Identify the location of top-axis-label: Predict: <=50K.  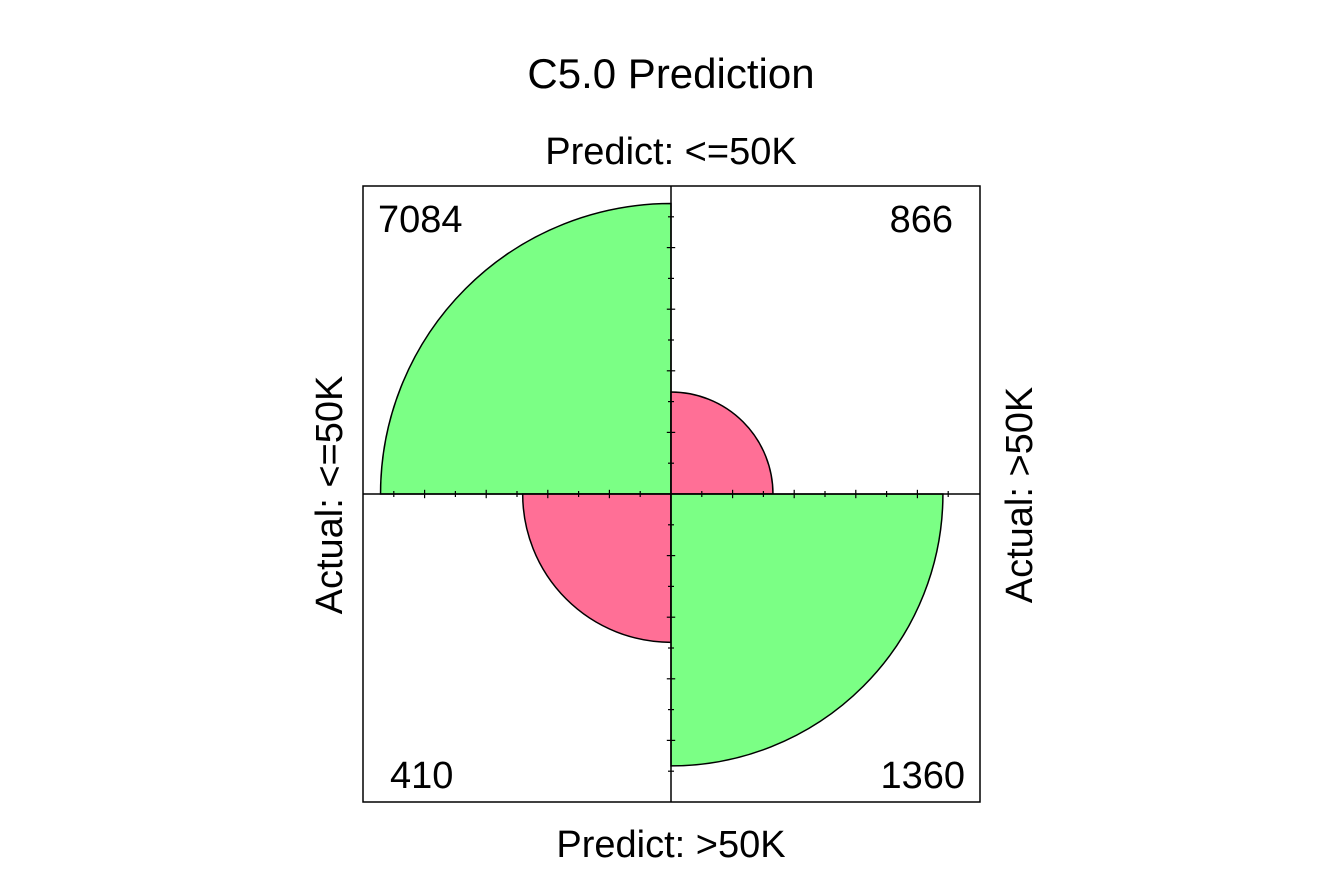
(670, 152).